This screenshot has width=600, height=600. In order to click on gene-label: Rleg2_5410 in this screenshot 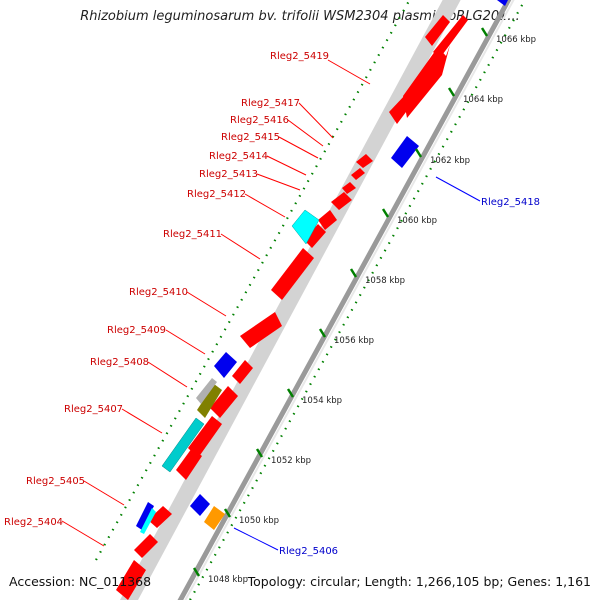, I will do `click(158, 292)`.